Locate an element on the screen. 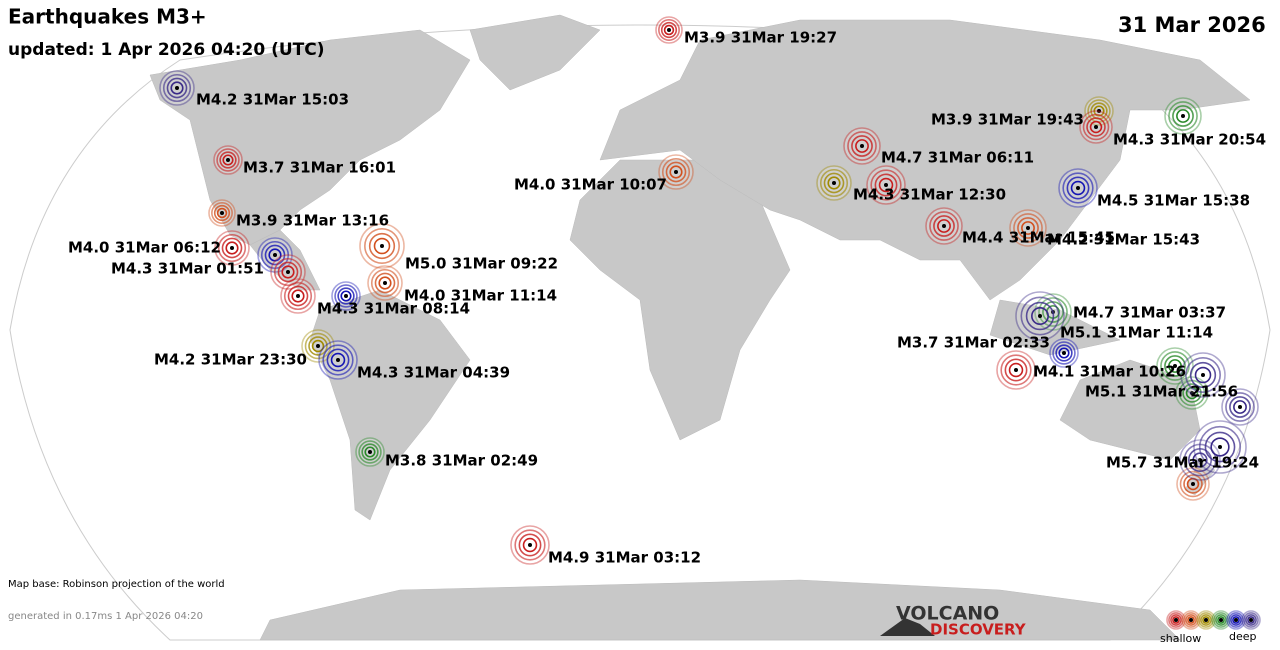 Image resolution: width=1280 pixels, height=650 pixels. quake-label: M4.0 31Mar 11:14 is located at coordinates (480, 296).